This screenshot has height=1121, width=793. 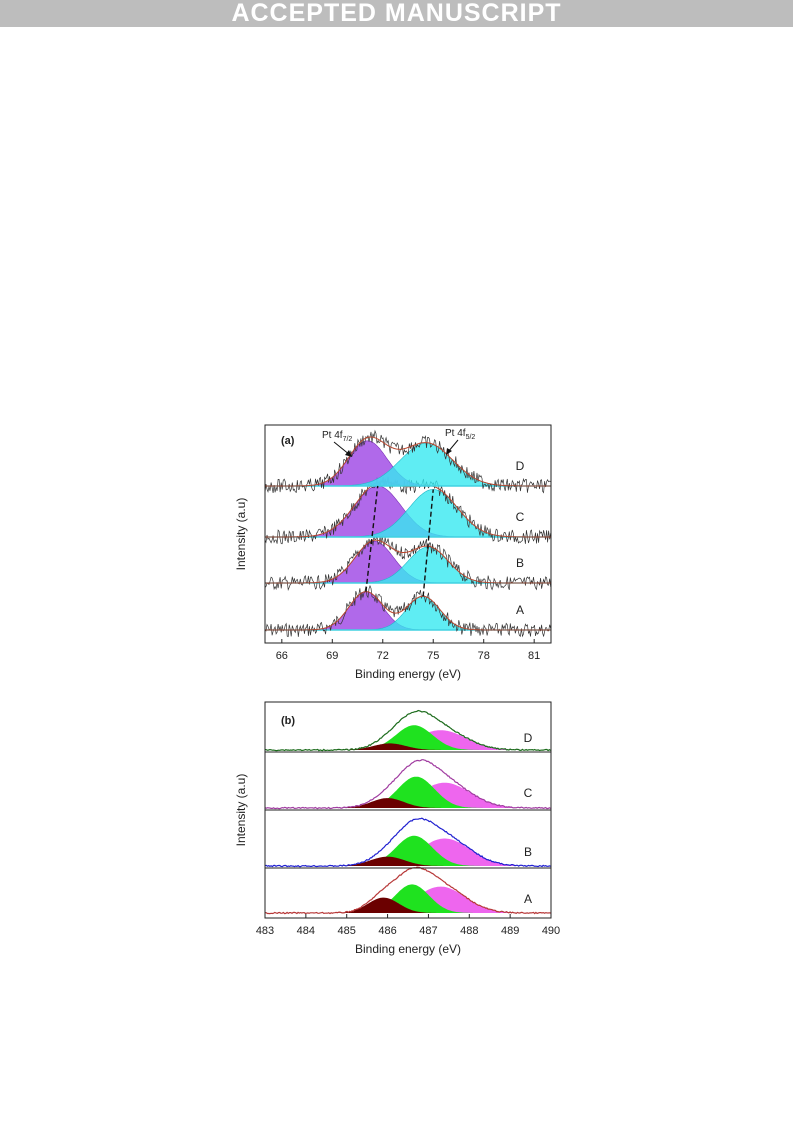 I want to click on component-green-B, so click(x=408, y=850).